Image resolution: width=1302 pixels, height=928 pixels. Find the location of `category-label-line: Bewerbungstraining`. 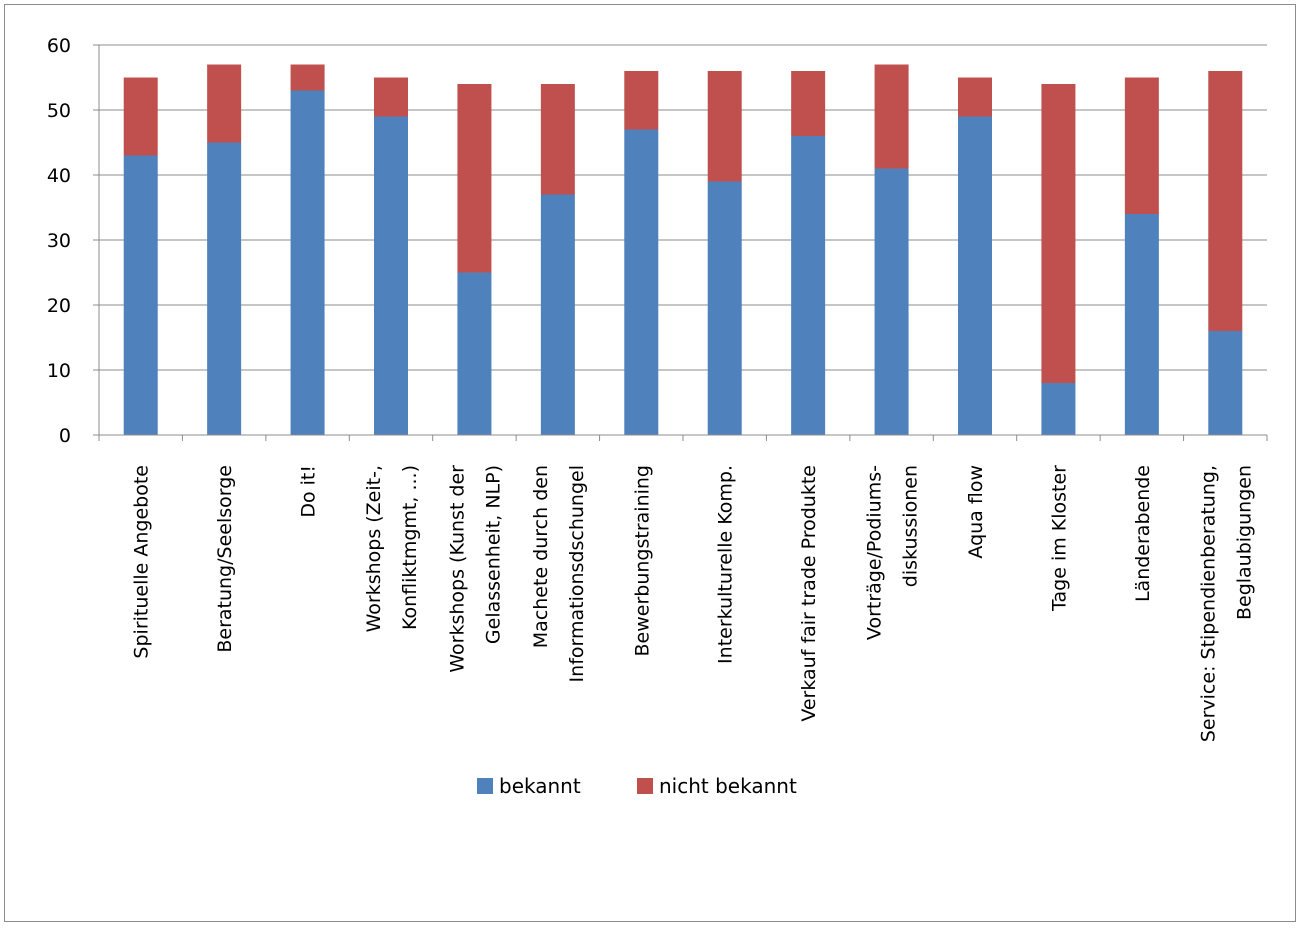

category-label-line: Bewerbungstraining is located at coordinates (642, 560).